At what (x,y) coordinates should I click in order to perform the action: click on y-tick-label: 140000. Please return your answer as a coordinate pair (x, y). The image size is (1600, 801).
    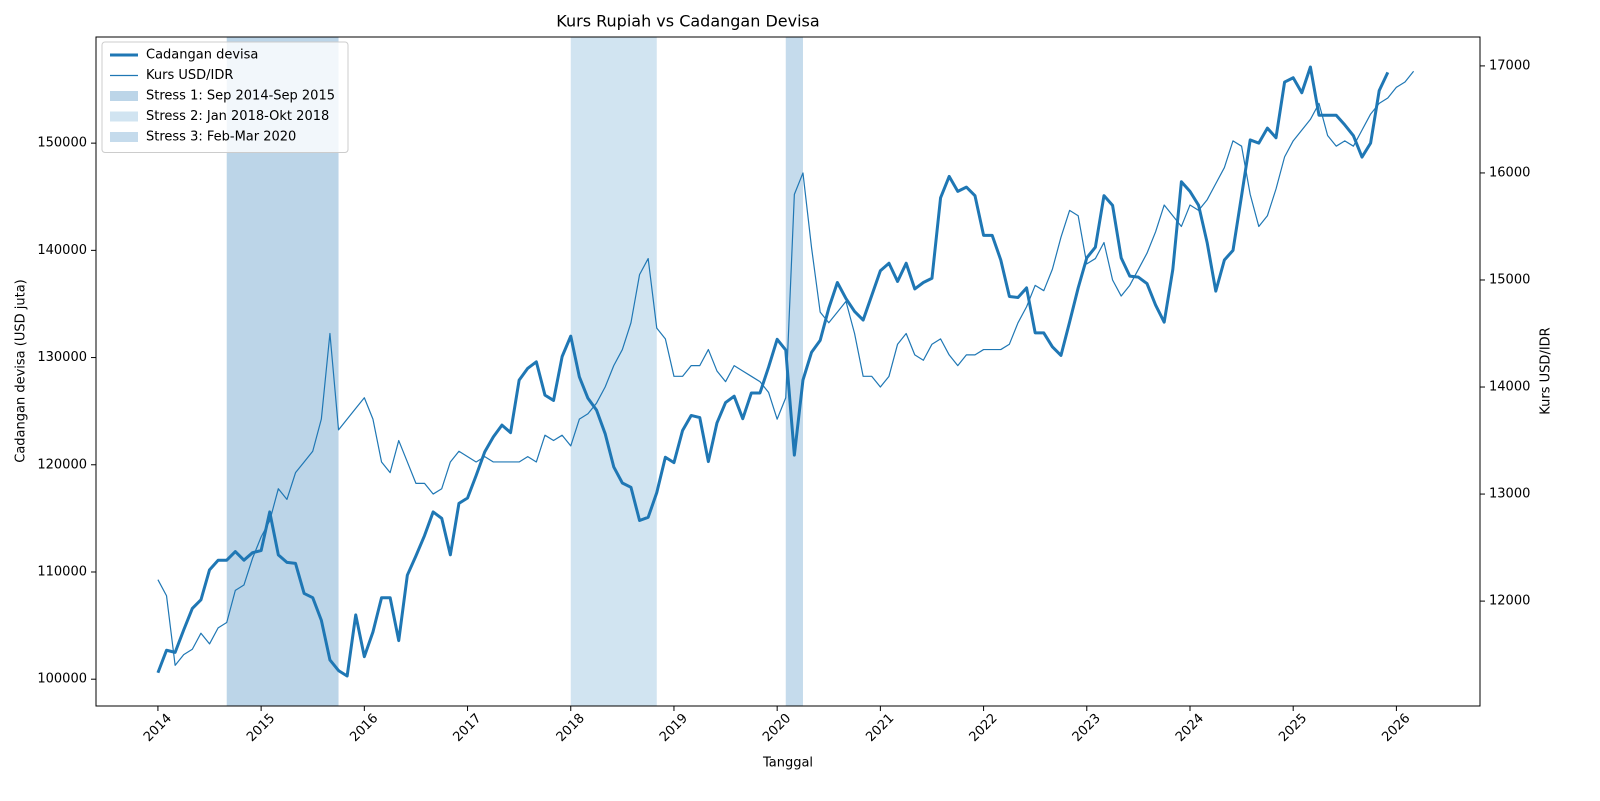
    Looking at the image, I should click on (62, 250).